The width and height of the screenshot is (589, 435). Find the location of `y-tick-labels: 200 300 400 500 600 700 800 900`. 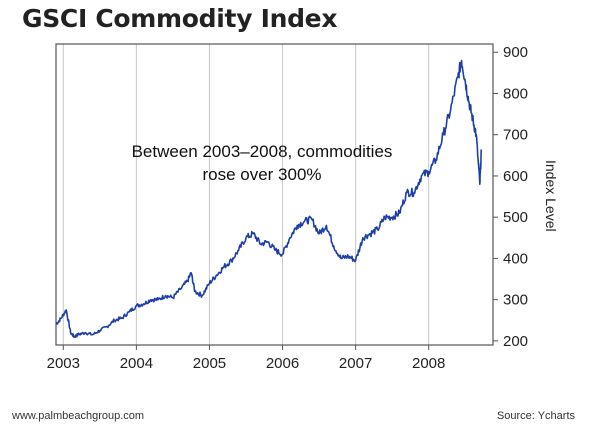

y-tick-labels: 200 300 400 500 600 700 800 900 is located at coordinates (510, 197).